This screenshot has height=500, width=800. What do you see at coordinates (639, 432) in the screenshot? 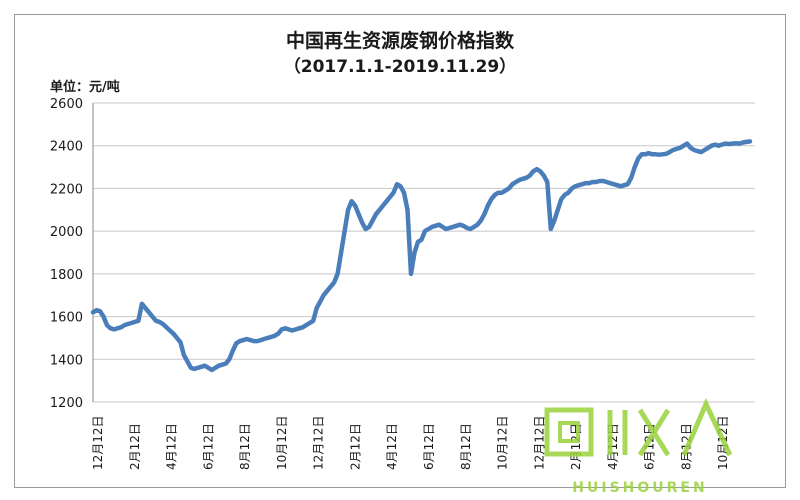
I see `watermark-glyph-icon` at bounding box center [639, 432].